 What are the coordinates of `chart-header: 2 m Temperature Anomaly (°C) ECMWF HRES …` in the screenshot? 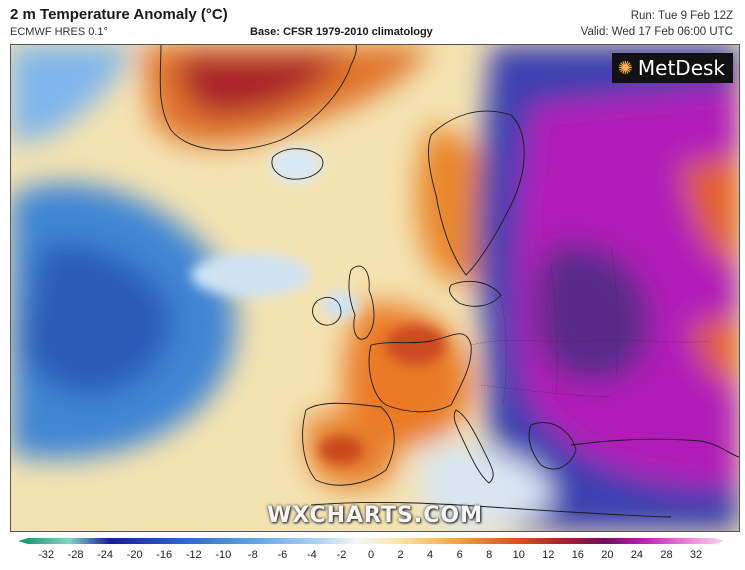 It's located at (372, 22).